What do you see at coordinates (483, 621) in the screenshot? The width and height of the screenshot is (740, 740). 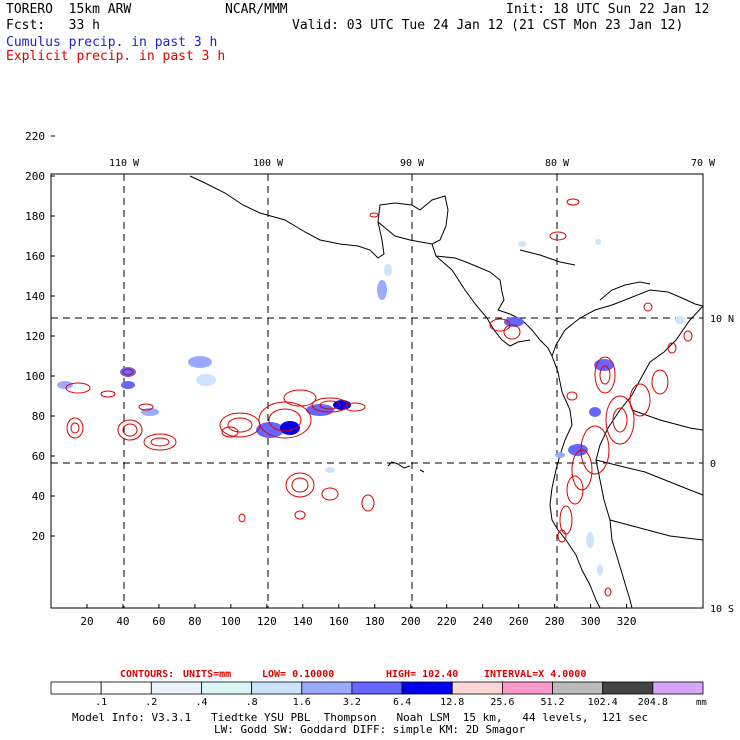 I see `x-tick-label: 240` at bounding box center [483, 621].